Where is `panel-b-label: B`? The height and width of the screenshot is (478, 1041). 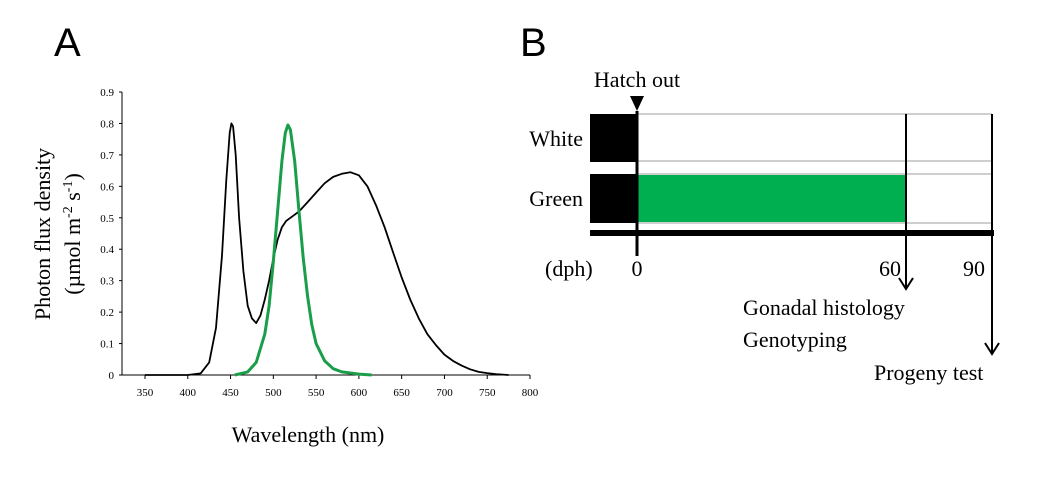 panel-b-label: B is located at coordinates (533, 43).